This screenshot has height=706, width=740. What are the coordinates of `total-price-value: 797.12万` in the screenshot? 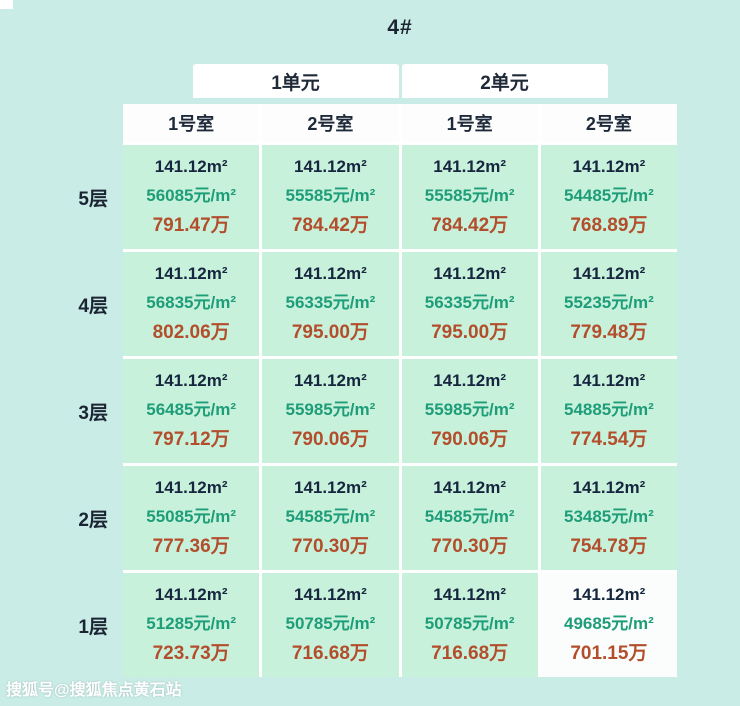 It's located at (191, 439).